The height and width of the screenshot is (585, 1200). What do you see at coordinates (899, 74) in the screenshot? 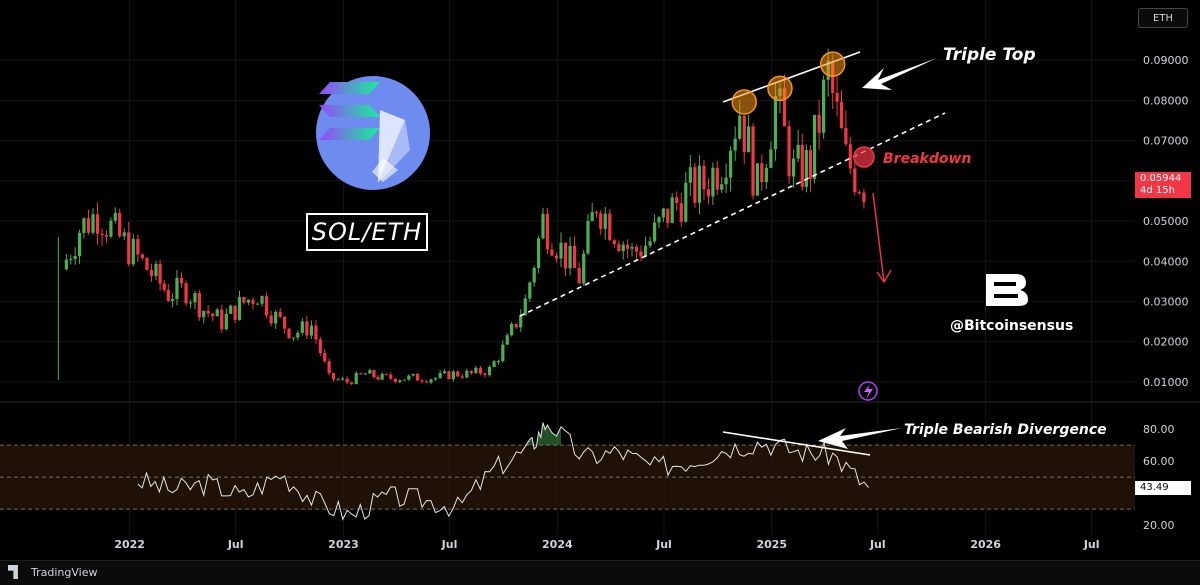
I see `triple-top-arrow` at bounding box center [899, 74].